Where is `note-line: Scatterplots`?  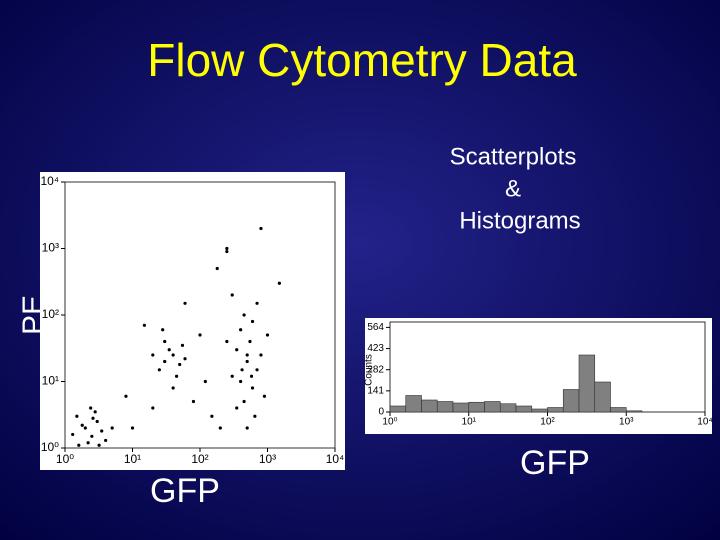
note-line: Scatterplots is located at coordinates (513, 156).